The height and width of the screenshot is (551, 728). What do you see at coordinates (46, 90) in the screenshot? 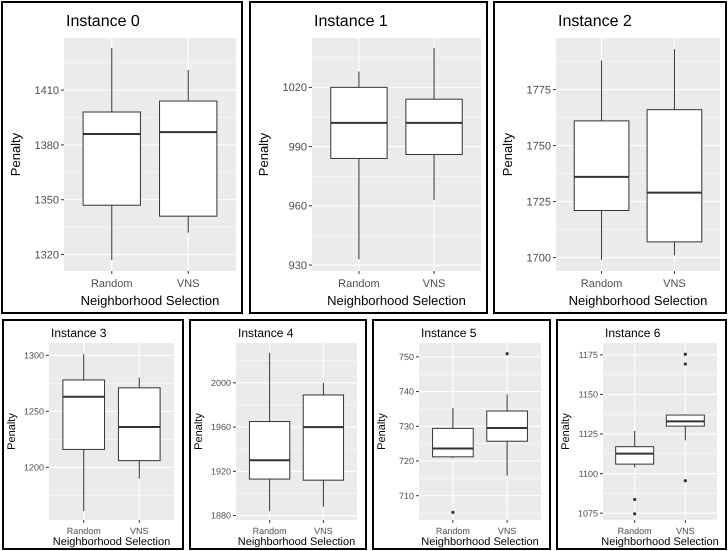
I see `y-tick-label: 1410` at bounding box center [46, 90].